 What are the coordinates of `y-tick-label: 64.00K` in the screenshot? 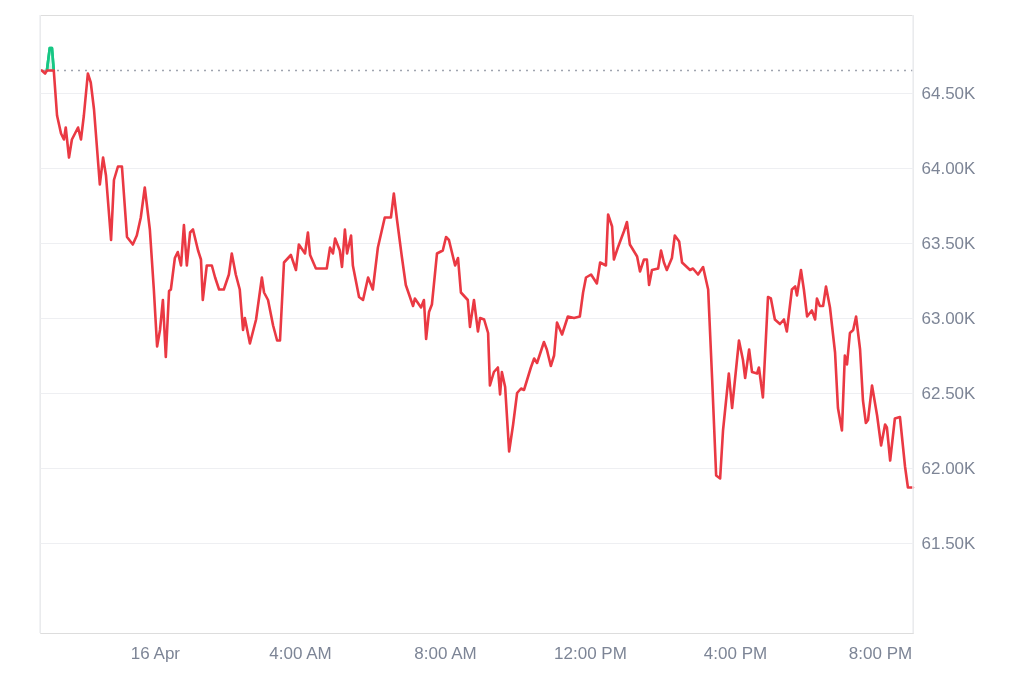 It's located at (949, 168).